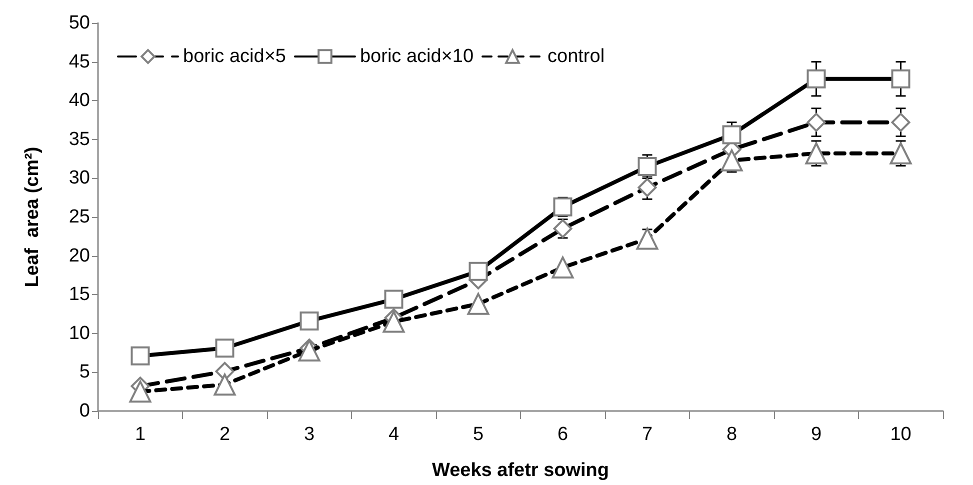 This screenshot has width=973, height=485. What do you see at coordinates (79, 255) in the screenshot?
I see `y-tick-label: 20` at bounding box center [79, 255].